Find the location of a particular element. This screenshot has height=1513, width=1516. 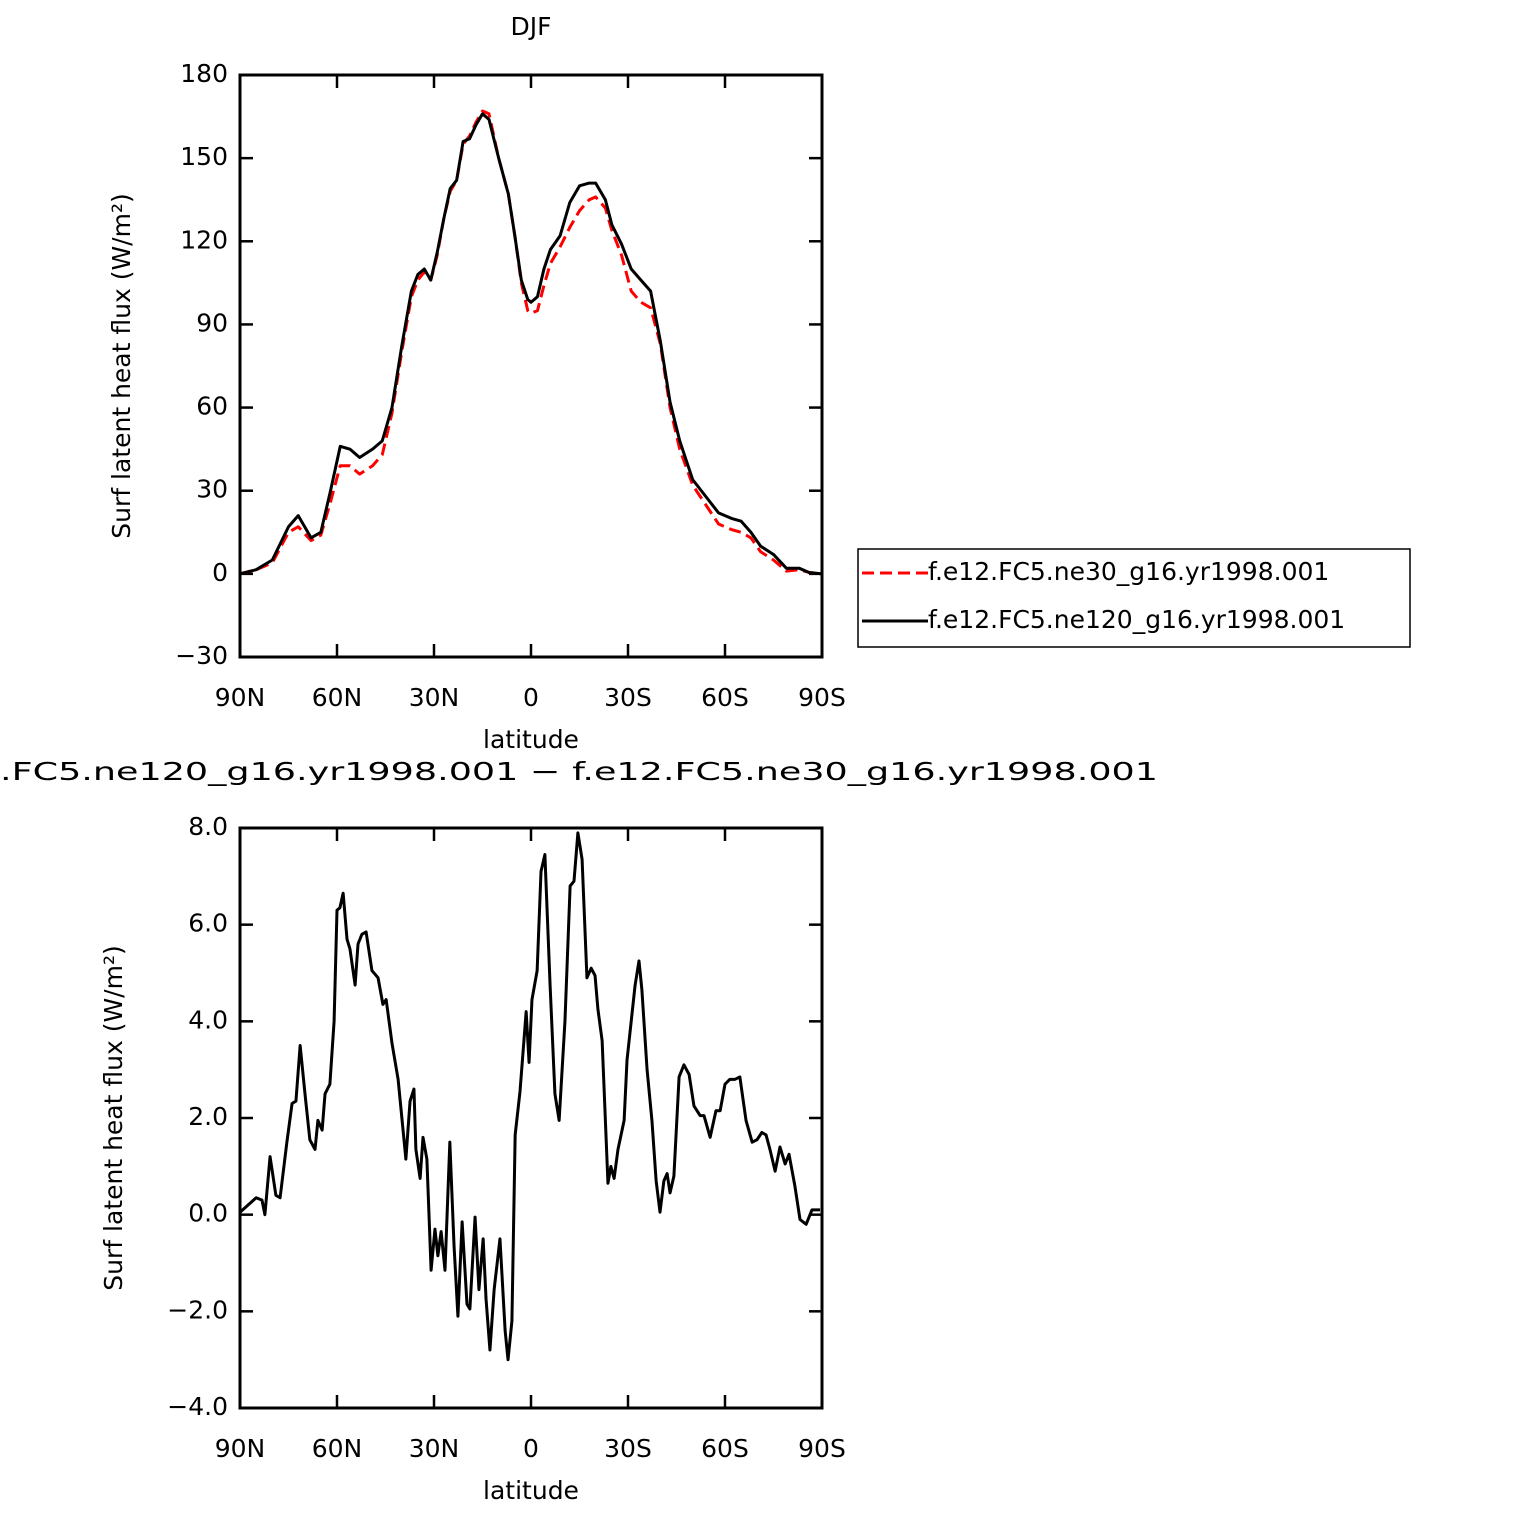

legend-label: f.e12.FC5.ne120_g16.yr1998.001 is located at coordinates (1136, 619).